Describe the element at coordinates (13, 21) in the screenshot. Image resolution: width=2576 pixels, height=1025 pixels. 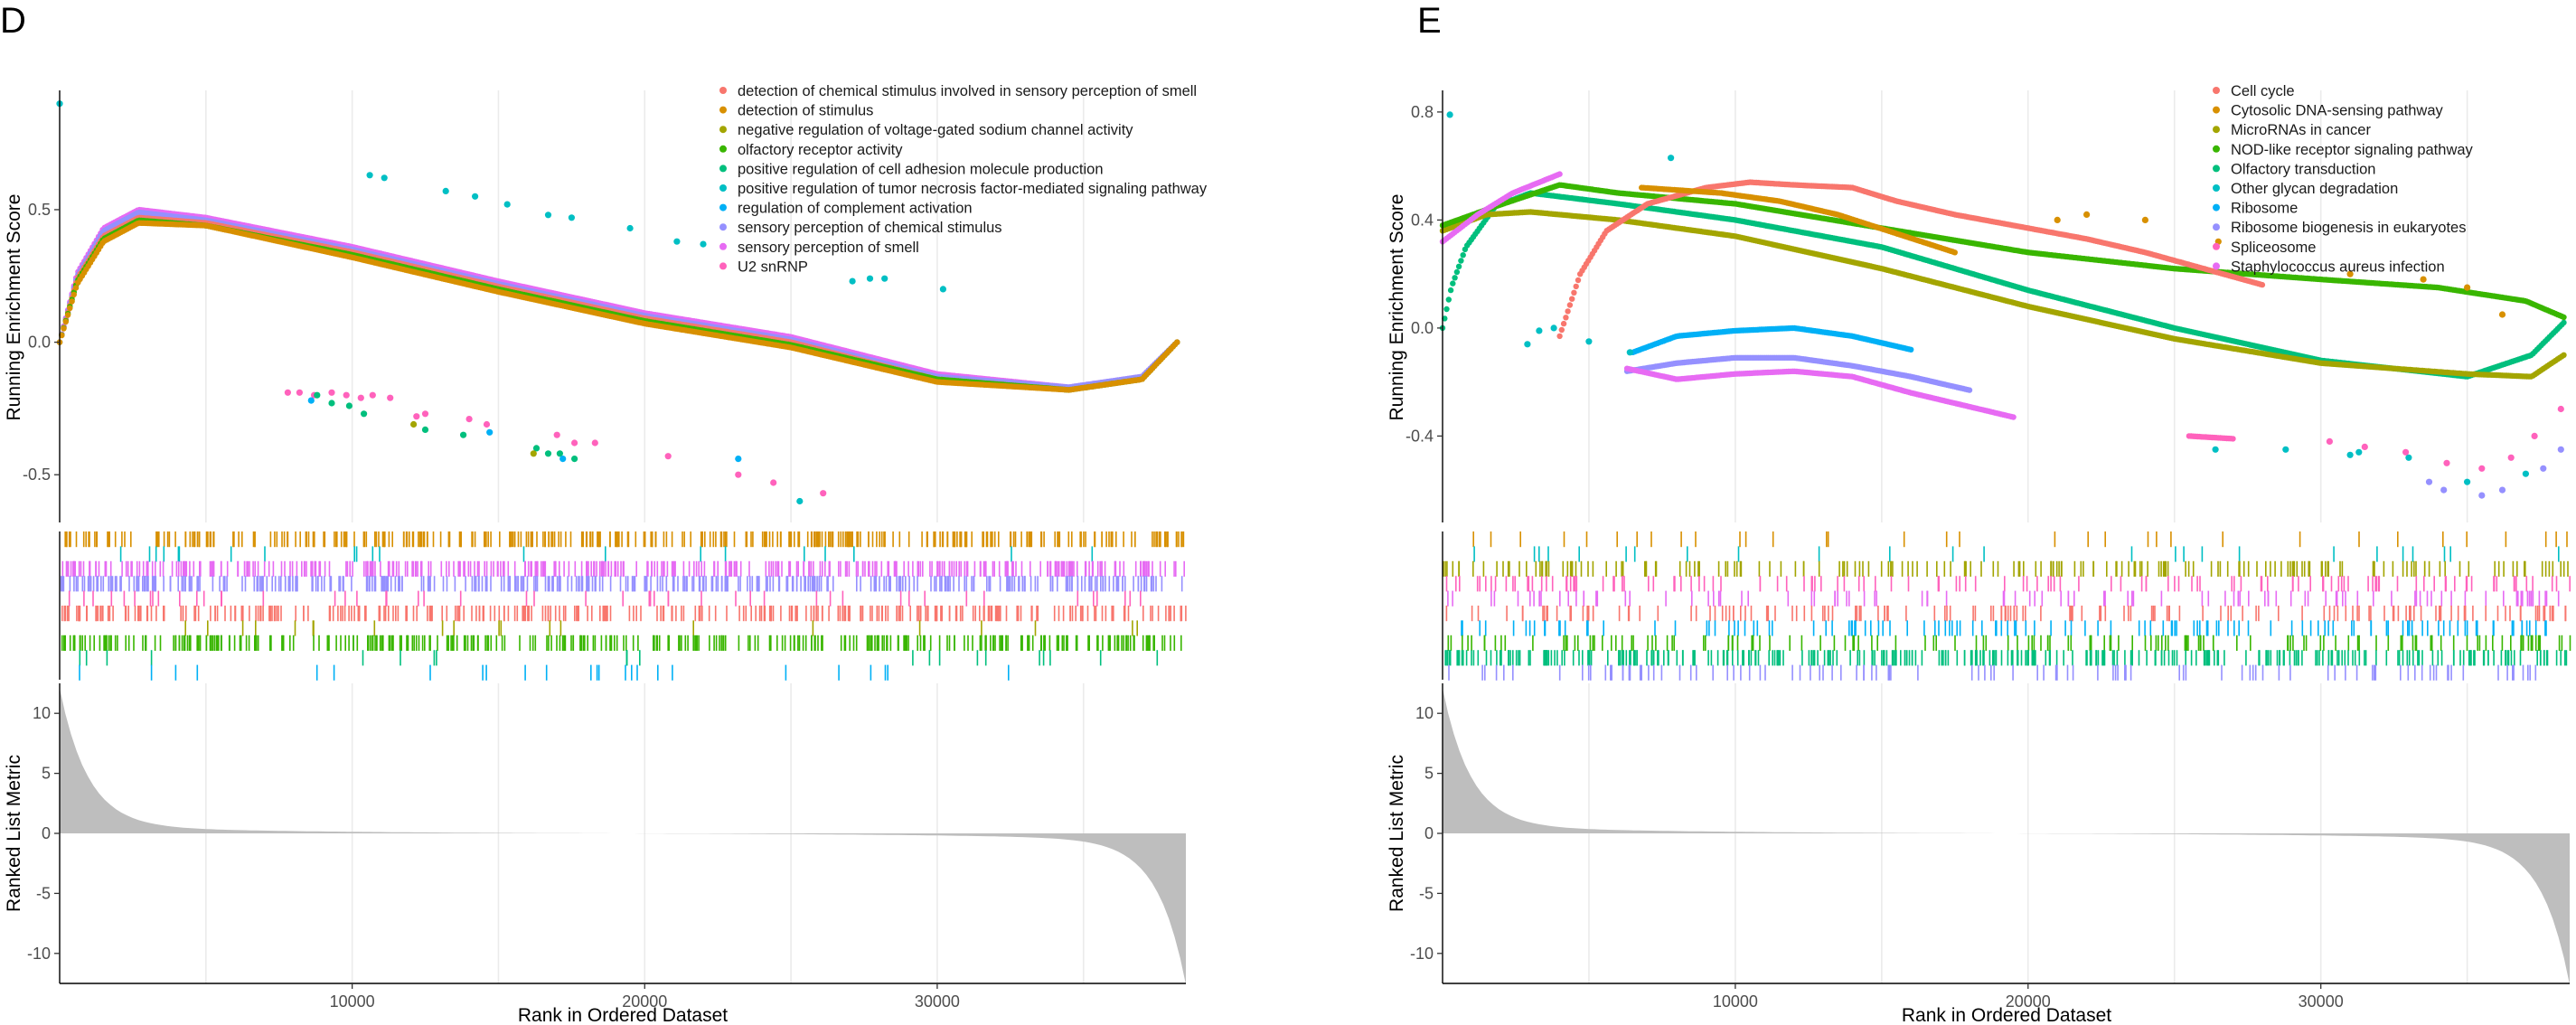
I see `panel-letter: D` at that location.